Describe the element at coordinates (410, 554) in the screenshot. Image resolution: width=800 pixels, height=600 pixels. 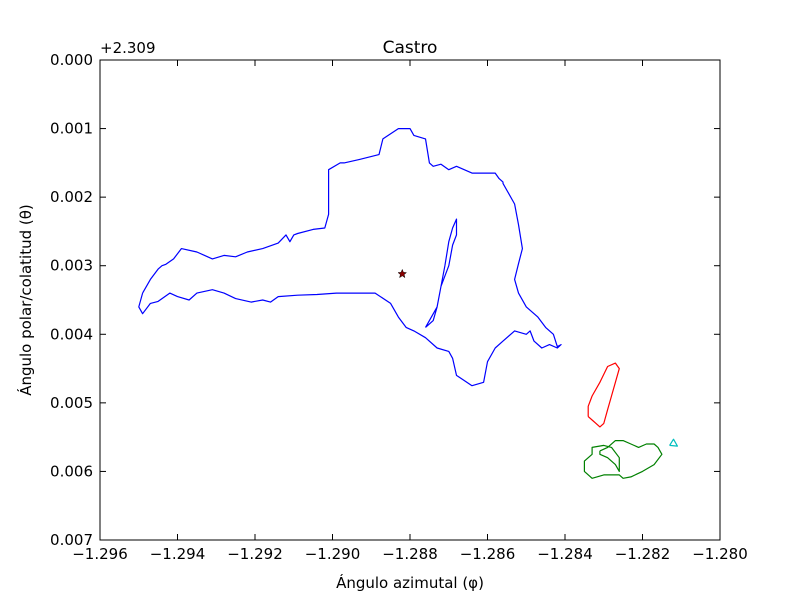
I see `x-tick-label: −1.288` at that location.